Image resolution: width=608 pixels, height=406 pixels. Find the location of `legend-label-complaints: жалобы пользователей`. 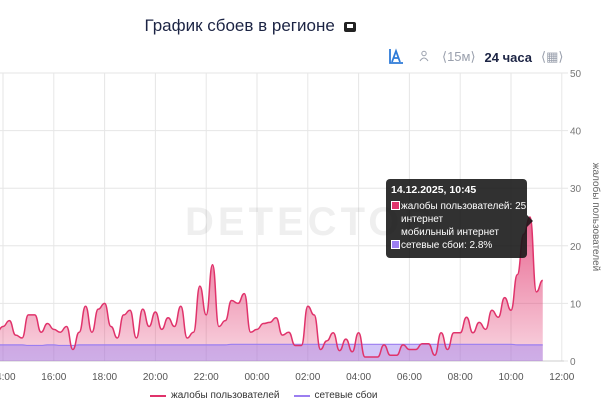

legend-label-complaints: жалобы пользователей is located at coordinates (225, 395).